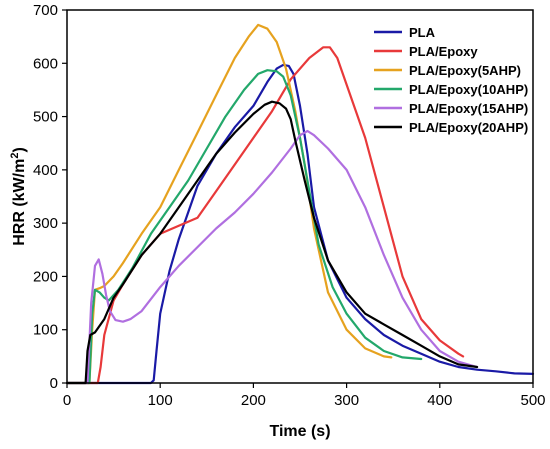  What do you see at coordinates (346, 400) in the screenshot?
I see `x-tick-label: 300` at bounding box center [346, 400].